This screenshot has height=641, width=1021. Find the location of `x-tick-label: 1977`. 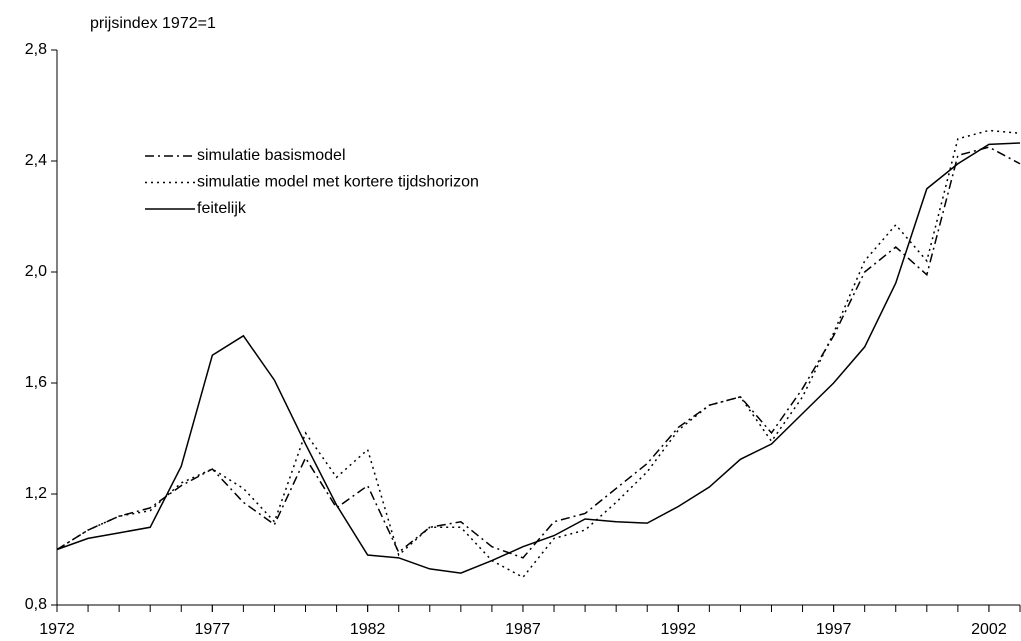

x-tick-label: 1977 is located at coordinates (213, 629).